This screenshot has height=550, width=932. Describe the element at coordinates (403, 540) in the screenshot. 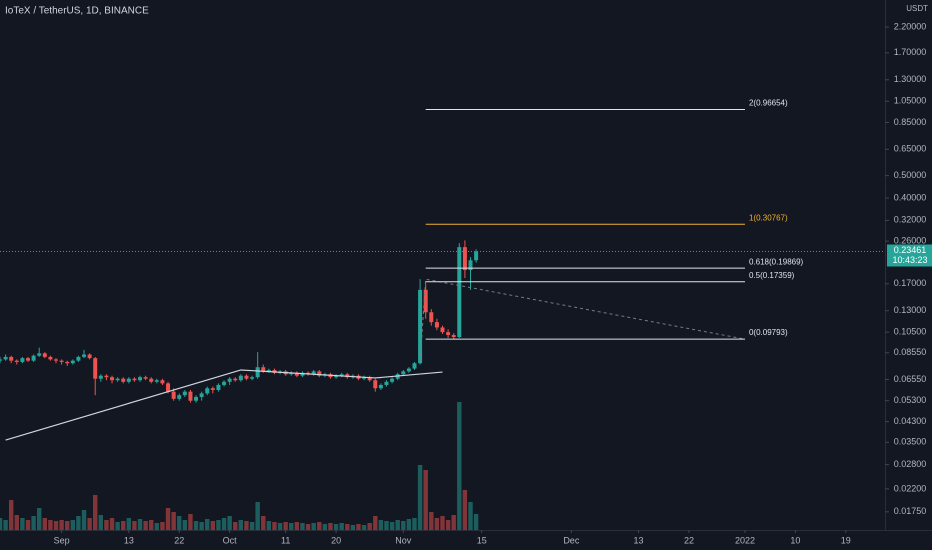

I see `x-tick-label: Nov` at that location.